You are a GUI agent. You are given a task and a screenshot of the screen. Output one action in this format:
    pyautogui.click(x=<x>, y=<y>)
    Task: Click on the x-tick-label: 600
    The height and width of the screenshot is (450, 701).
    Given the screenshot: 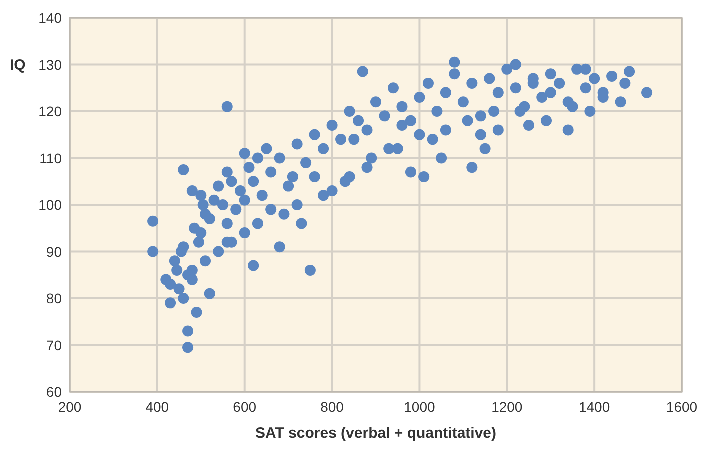 What is the action you would take?
    pyautogui.click(x=245, y=407)
    